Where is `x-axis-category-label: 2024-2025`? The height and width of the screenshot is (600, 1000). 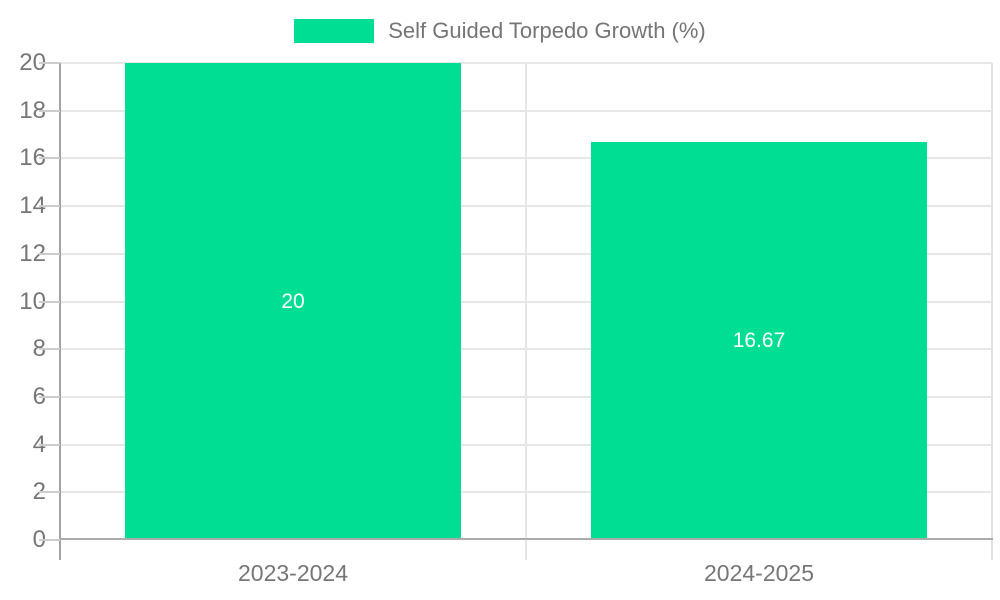
x-axis-category-label: 2024-2025 is located at coordinates (759, 573).